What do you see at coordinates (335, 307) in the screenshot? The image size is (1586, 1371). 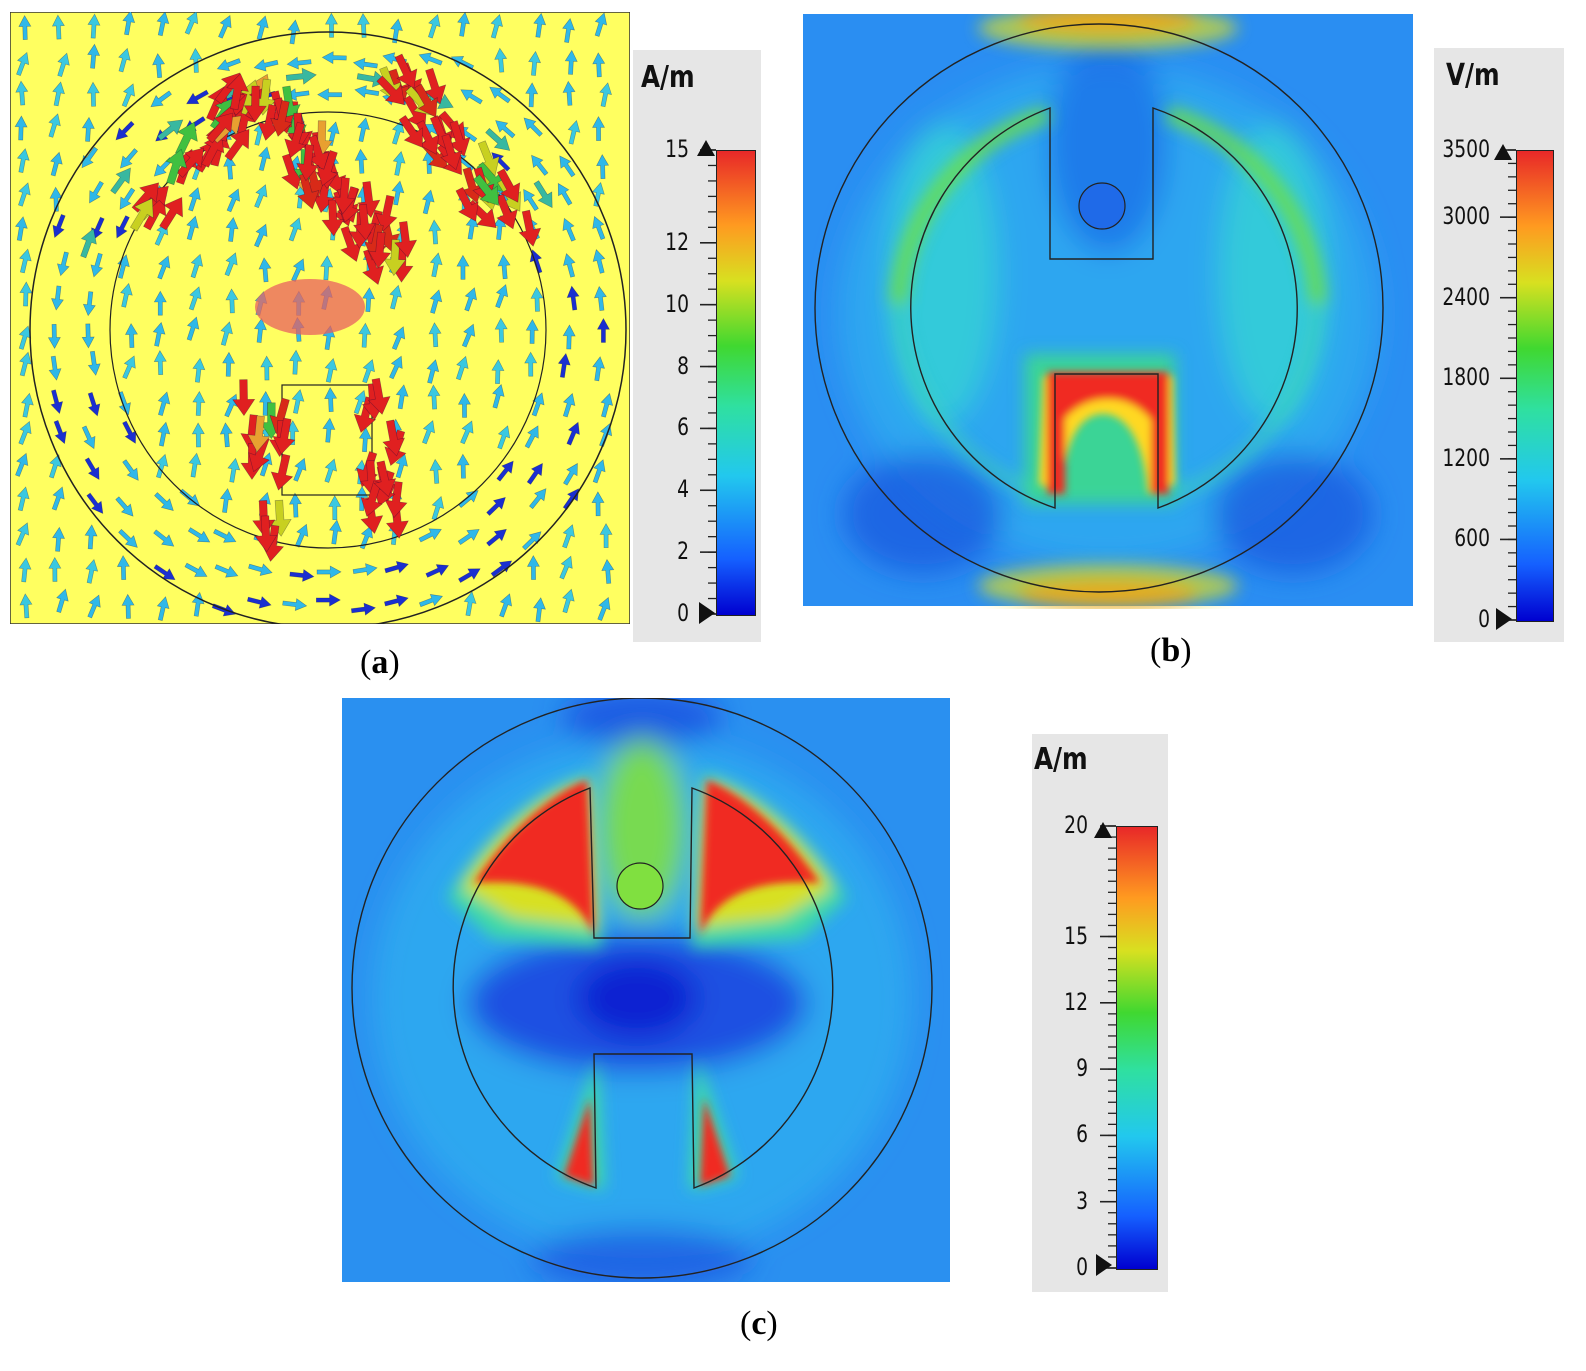 I see `high-current-arrows` at bounding box center [335, 307].